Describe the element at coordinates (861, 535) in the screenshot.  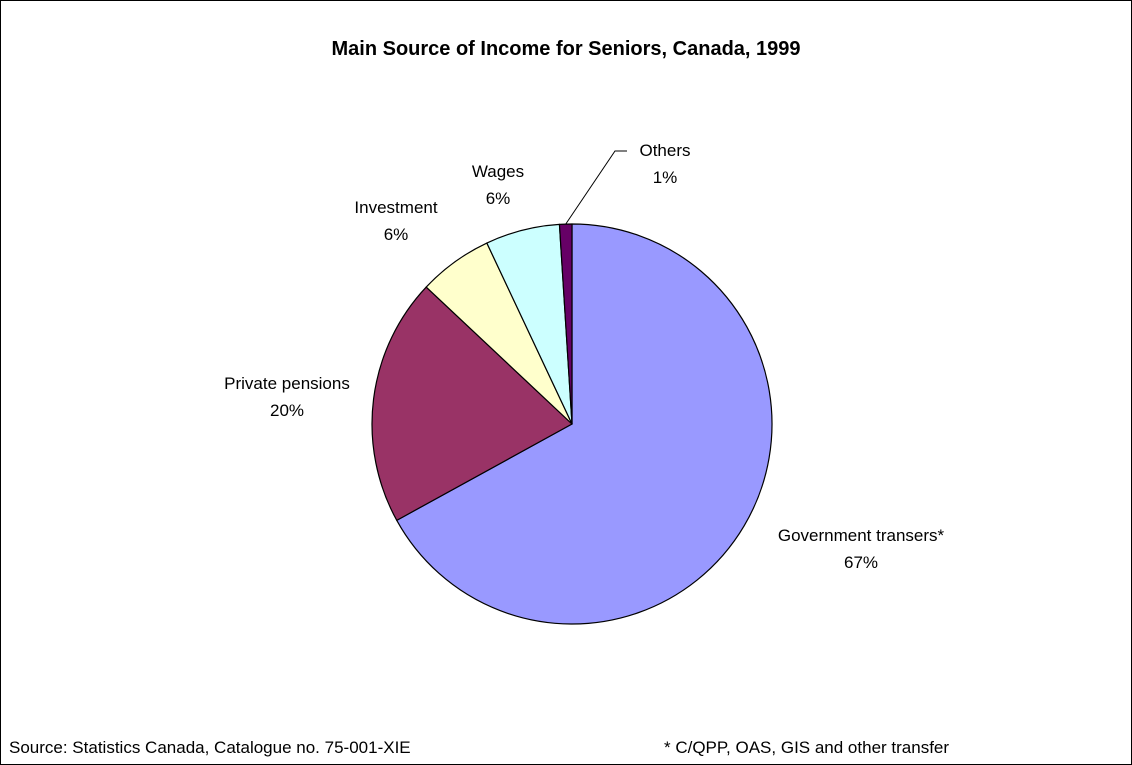
I see `slice-label-0: Government transers*` at that location.